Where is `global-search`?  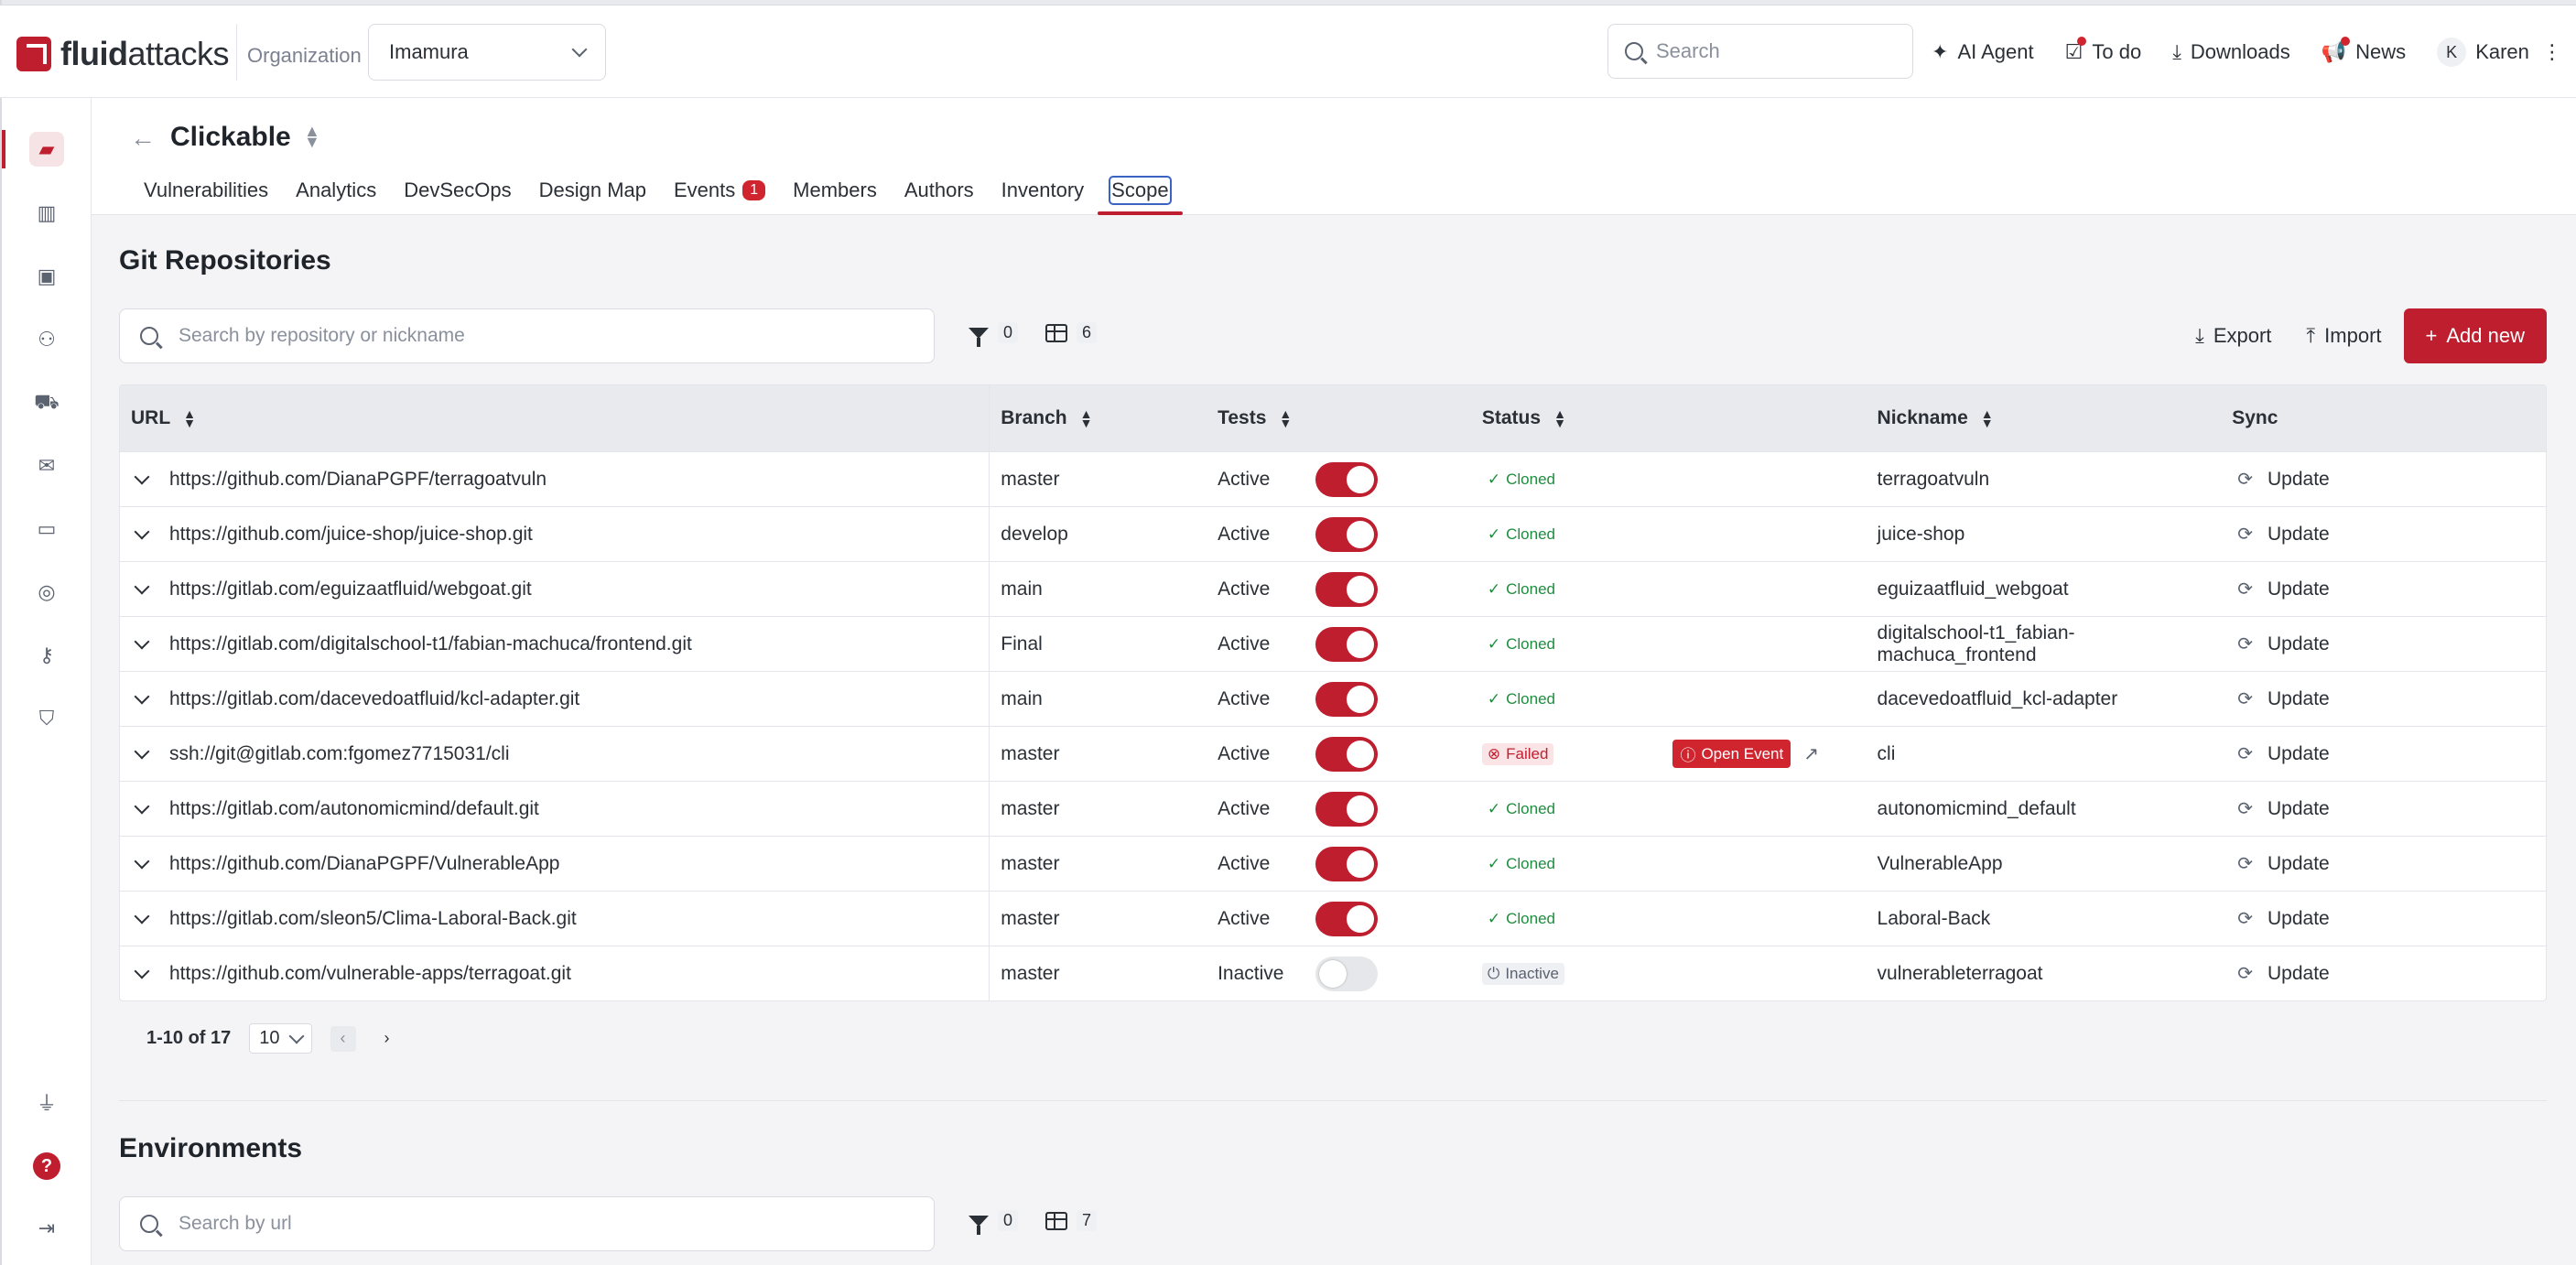
global-search is located at coordinates (1760, 51).